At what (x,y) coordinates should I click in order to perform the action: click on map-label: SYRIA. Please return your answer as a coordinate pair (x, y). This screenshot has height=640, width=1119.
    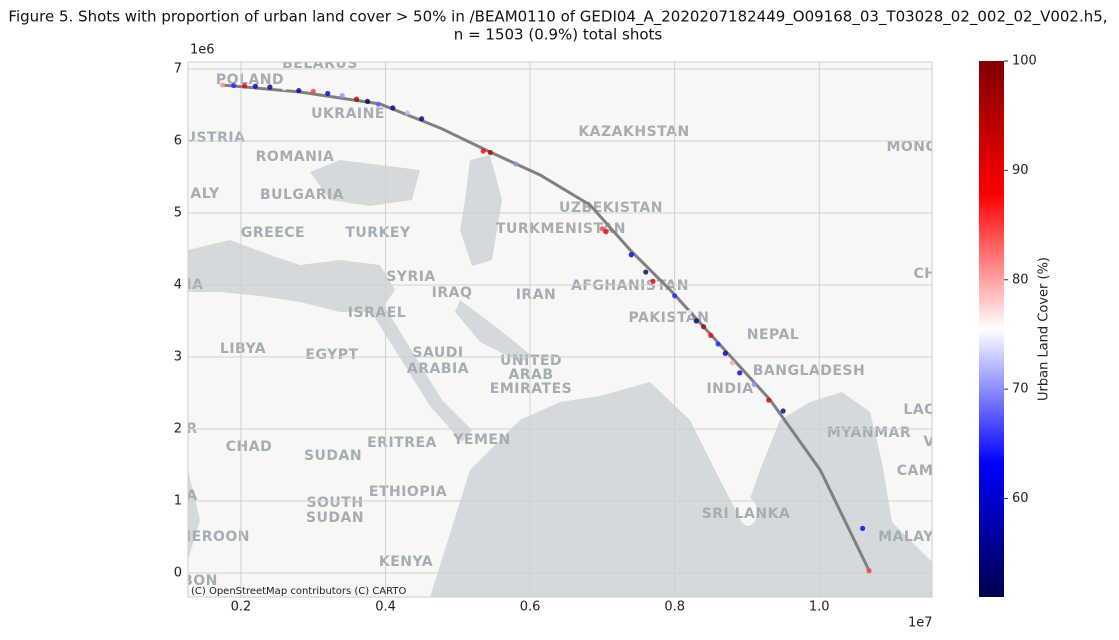
    Looking at the image, I should click on (411, 277).